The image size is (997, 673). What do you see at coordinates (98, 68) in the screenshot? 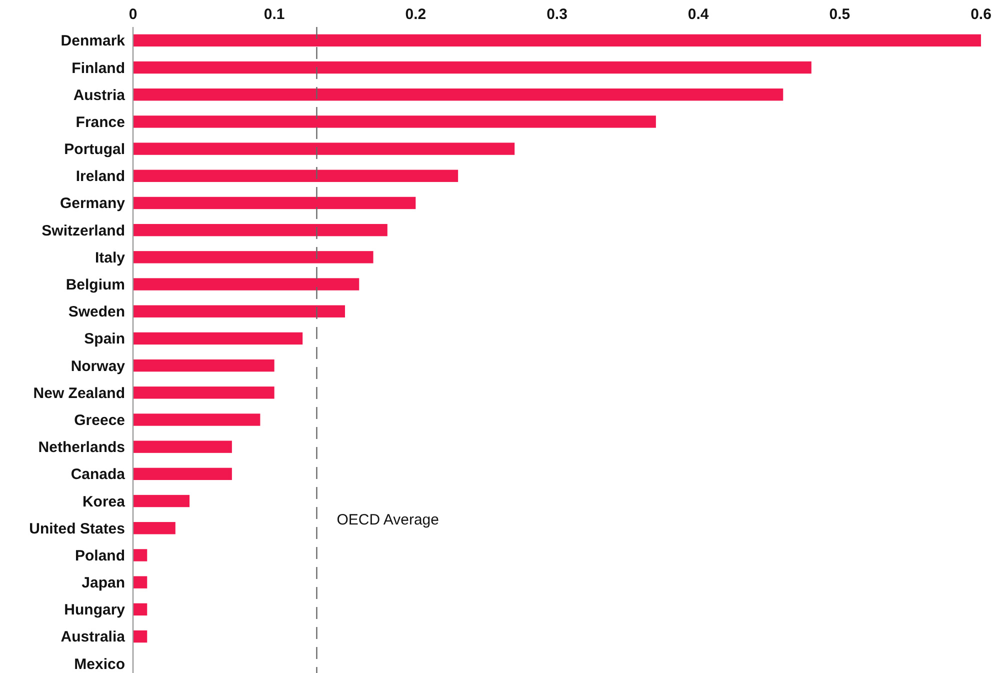
I see `y-tick-label: Finland` at bounding box center [98, 68].